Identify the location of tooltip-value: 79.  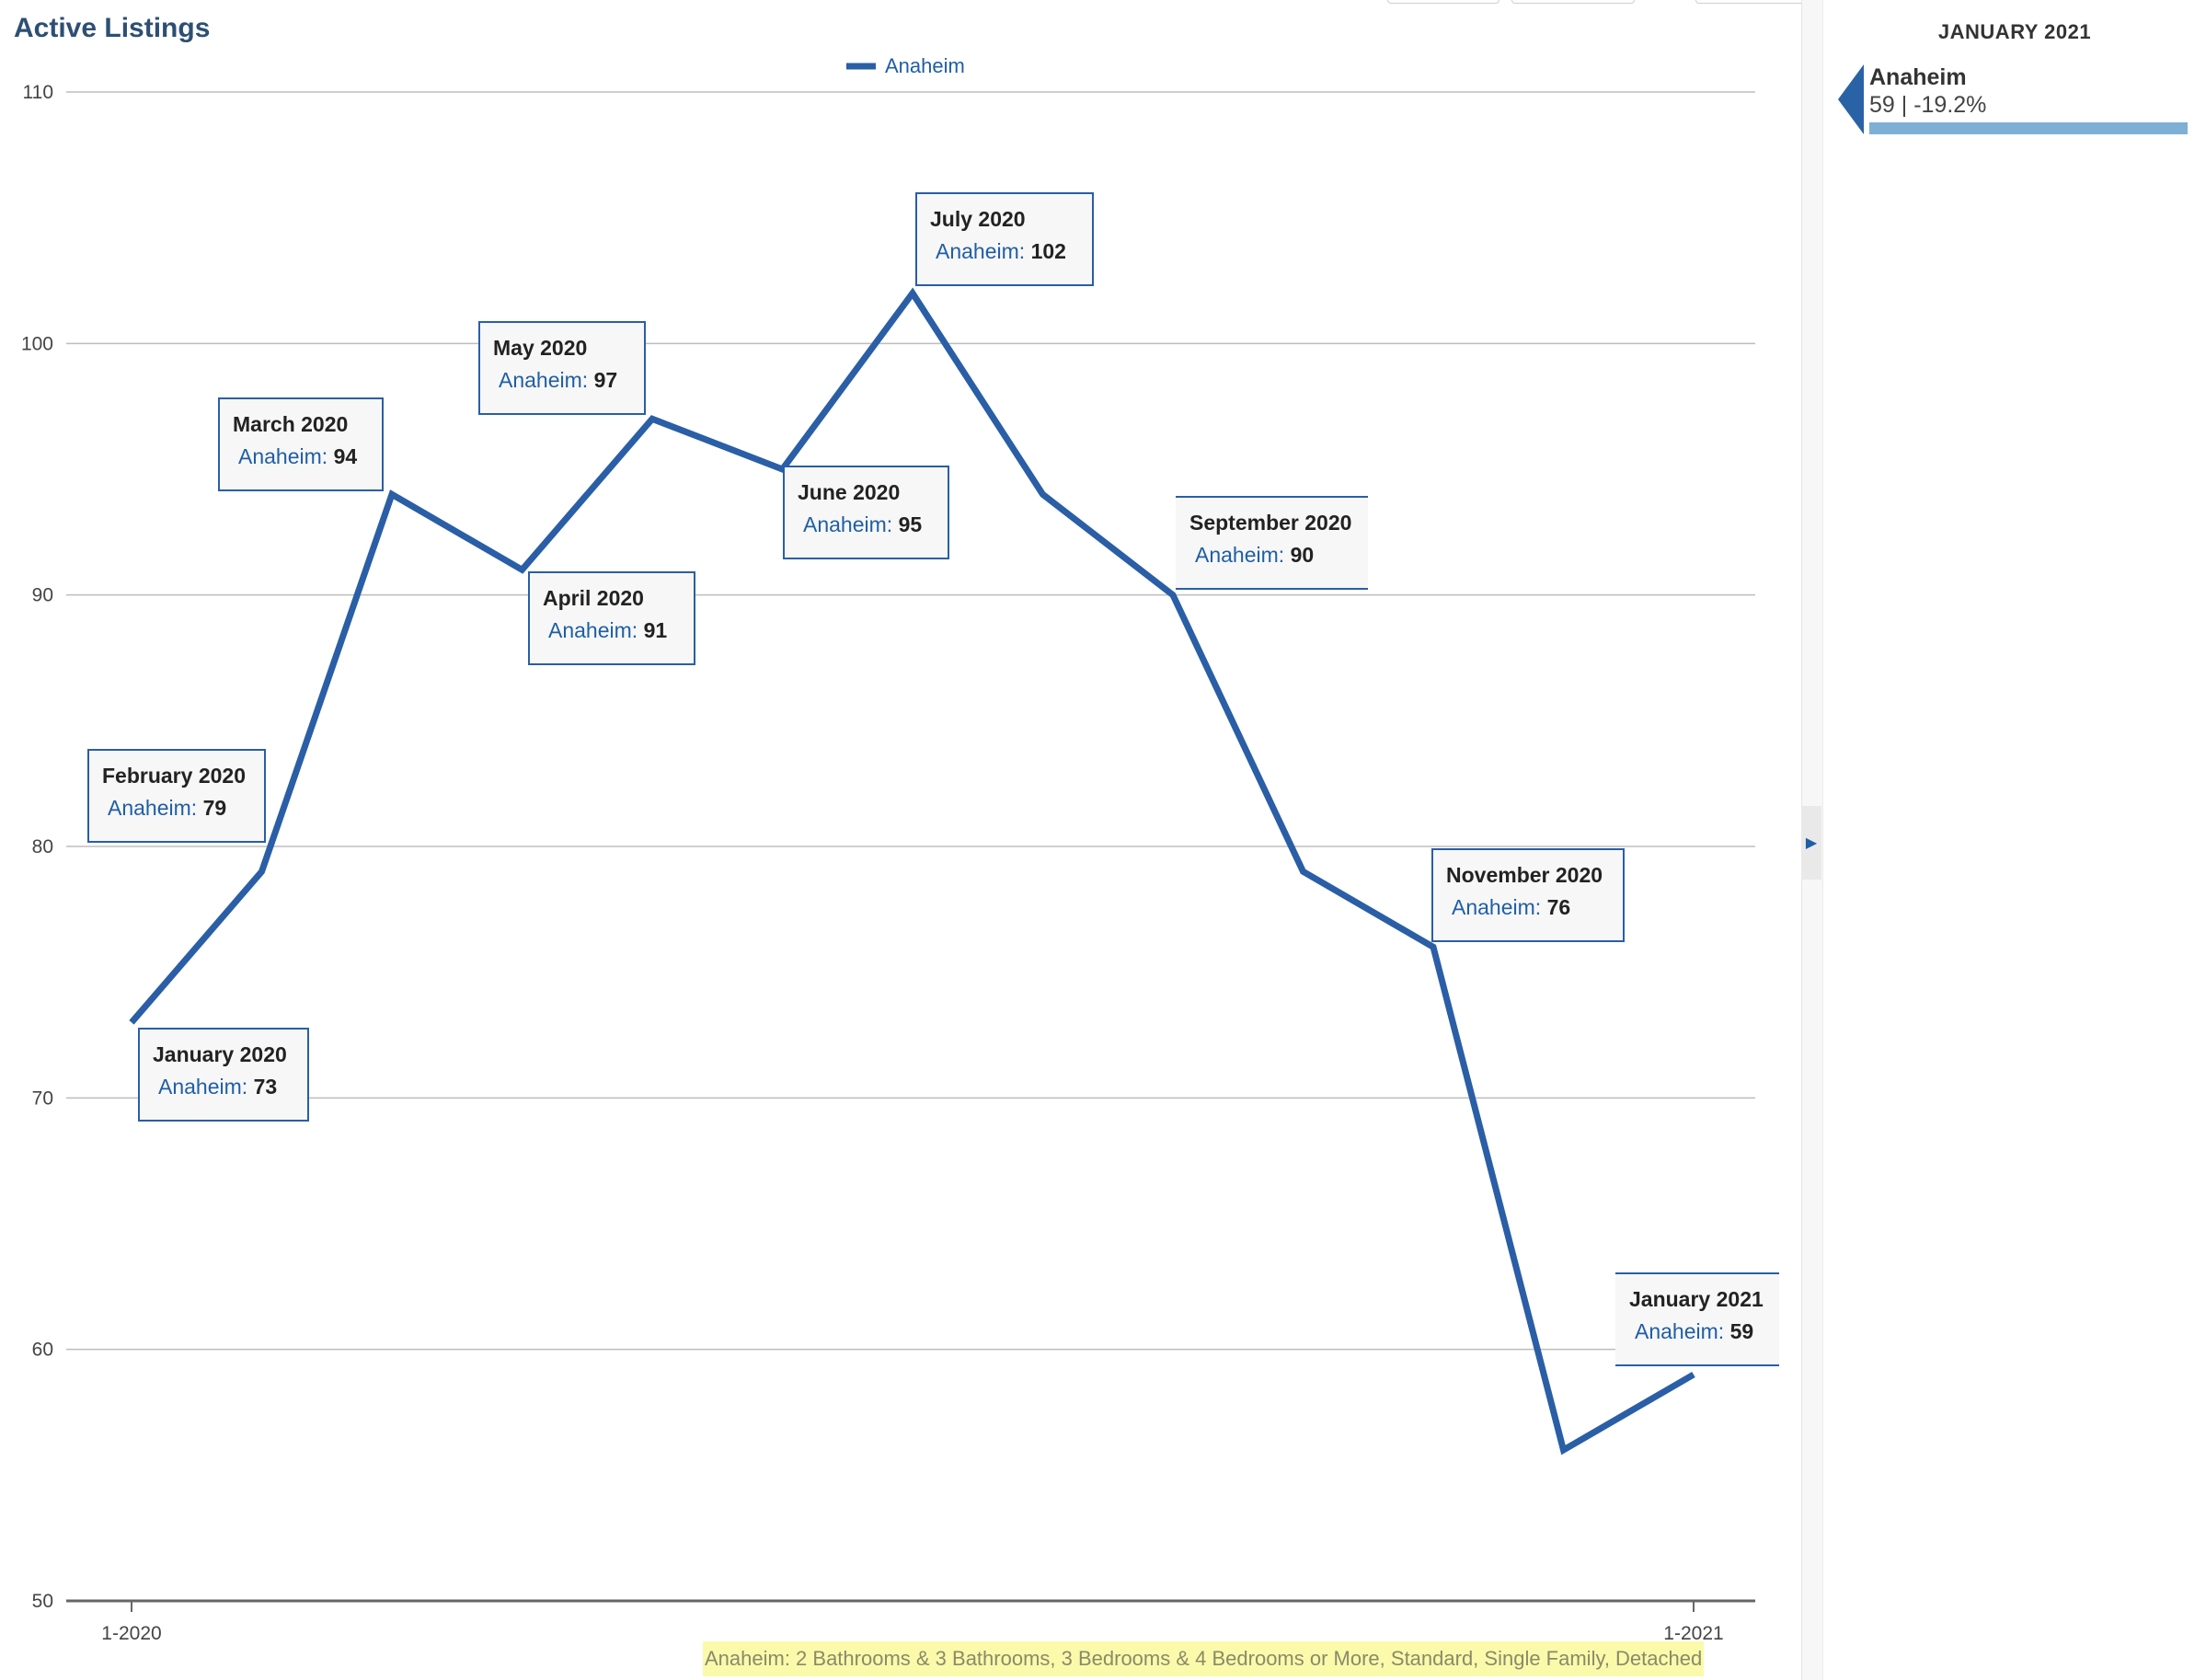
(215, 808).